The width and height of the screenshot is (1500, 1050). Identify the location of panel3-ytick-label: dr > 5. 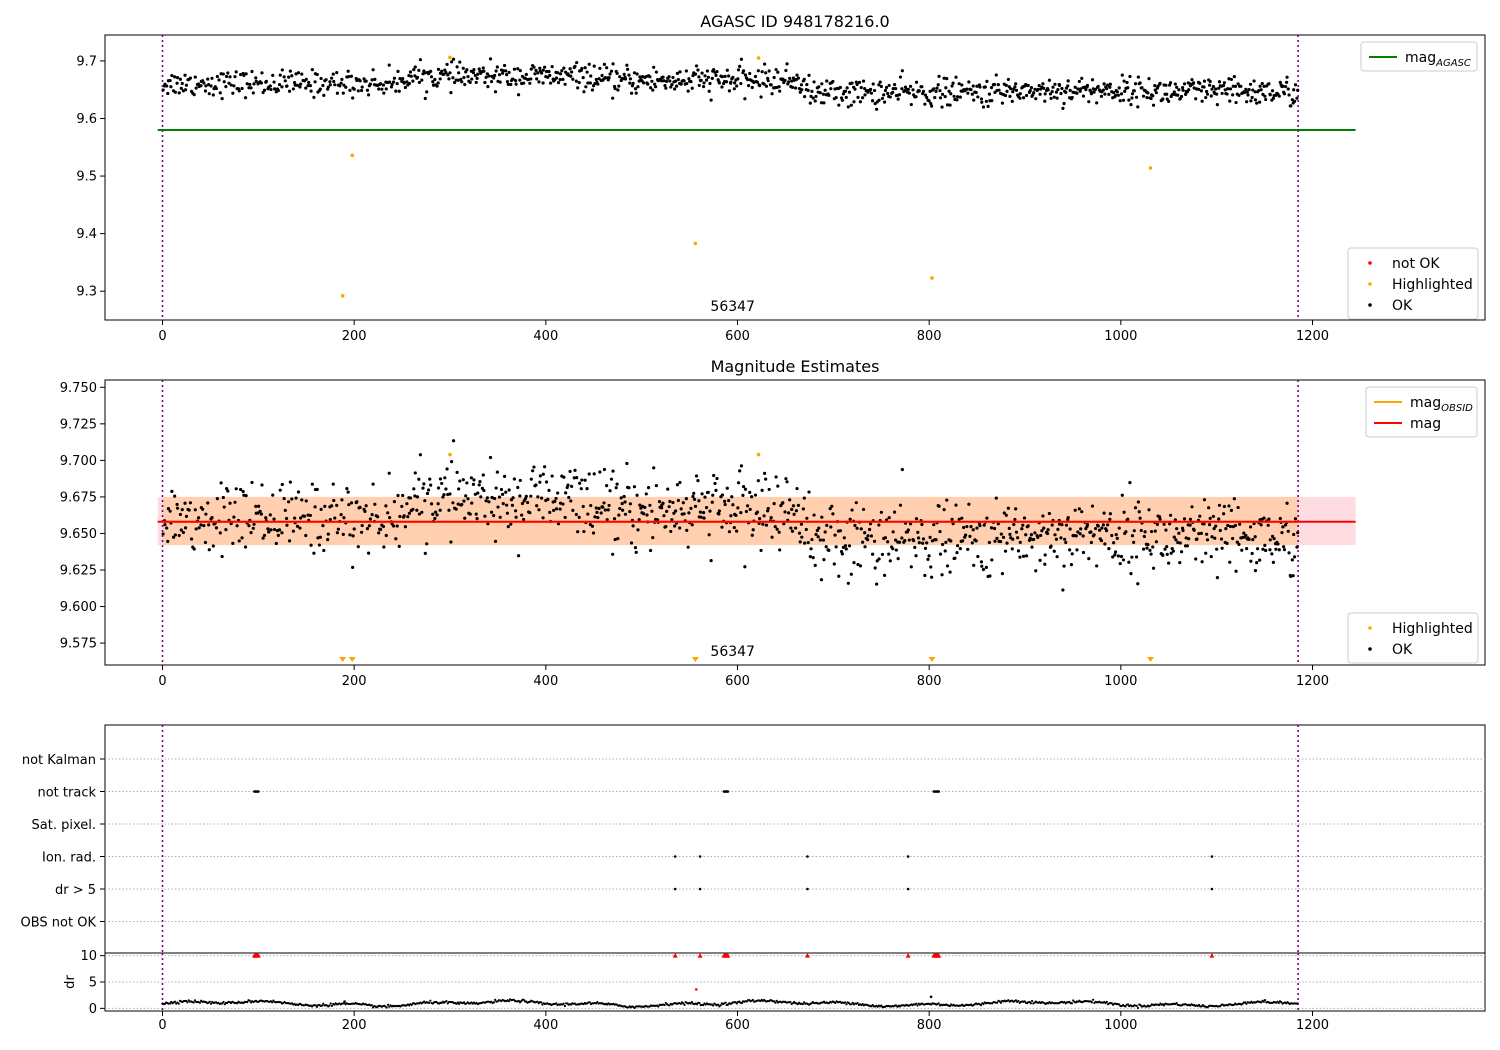
(75, 890).